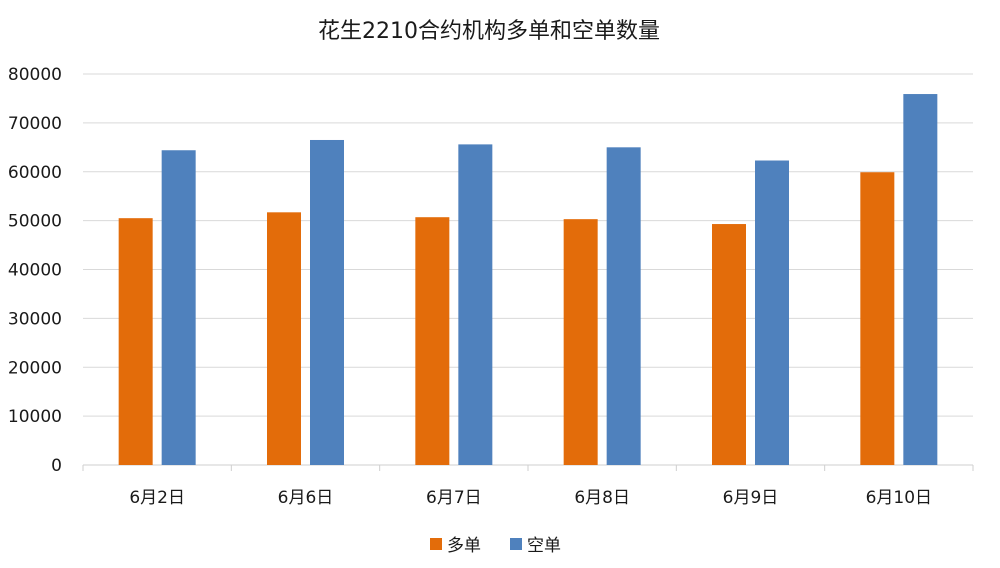 Image resolution: width=1000 pixels, height=568 pixels. What do you see at coordinates (489, 31) in the screenshot?
I see `chart-title: 花生2210合约机构多单和空单数量` at bounding box center [489, 31].